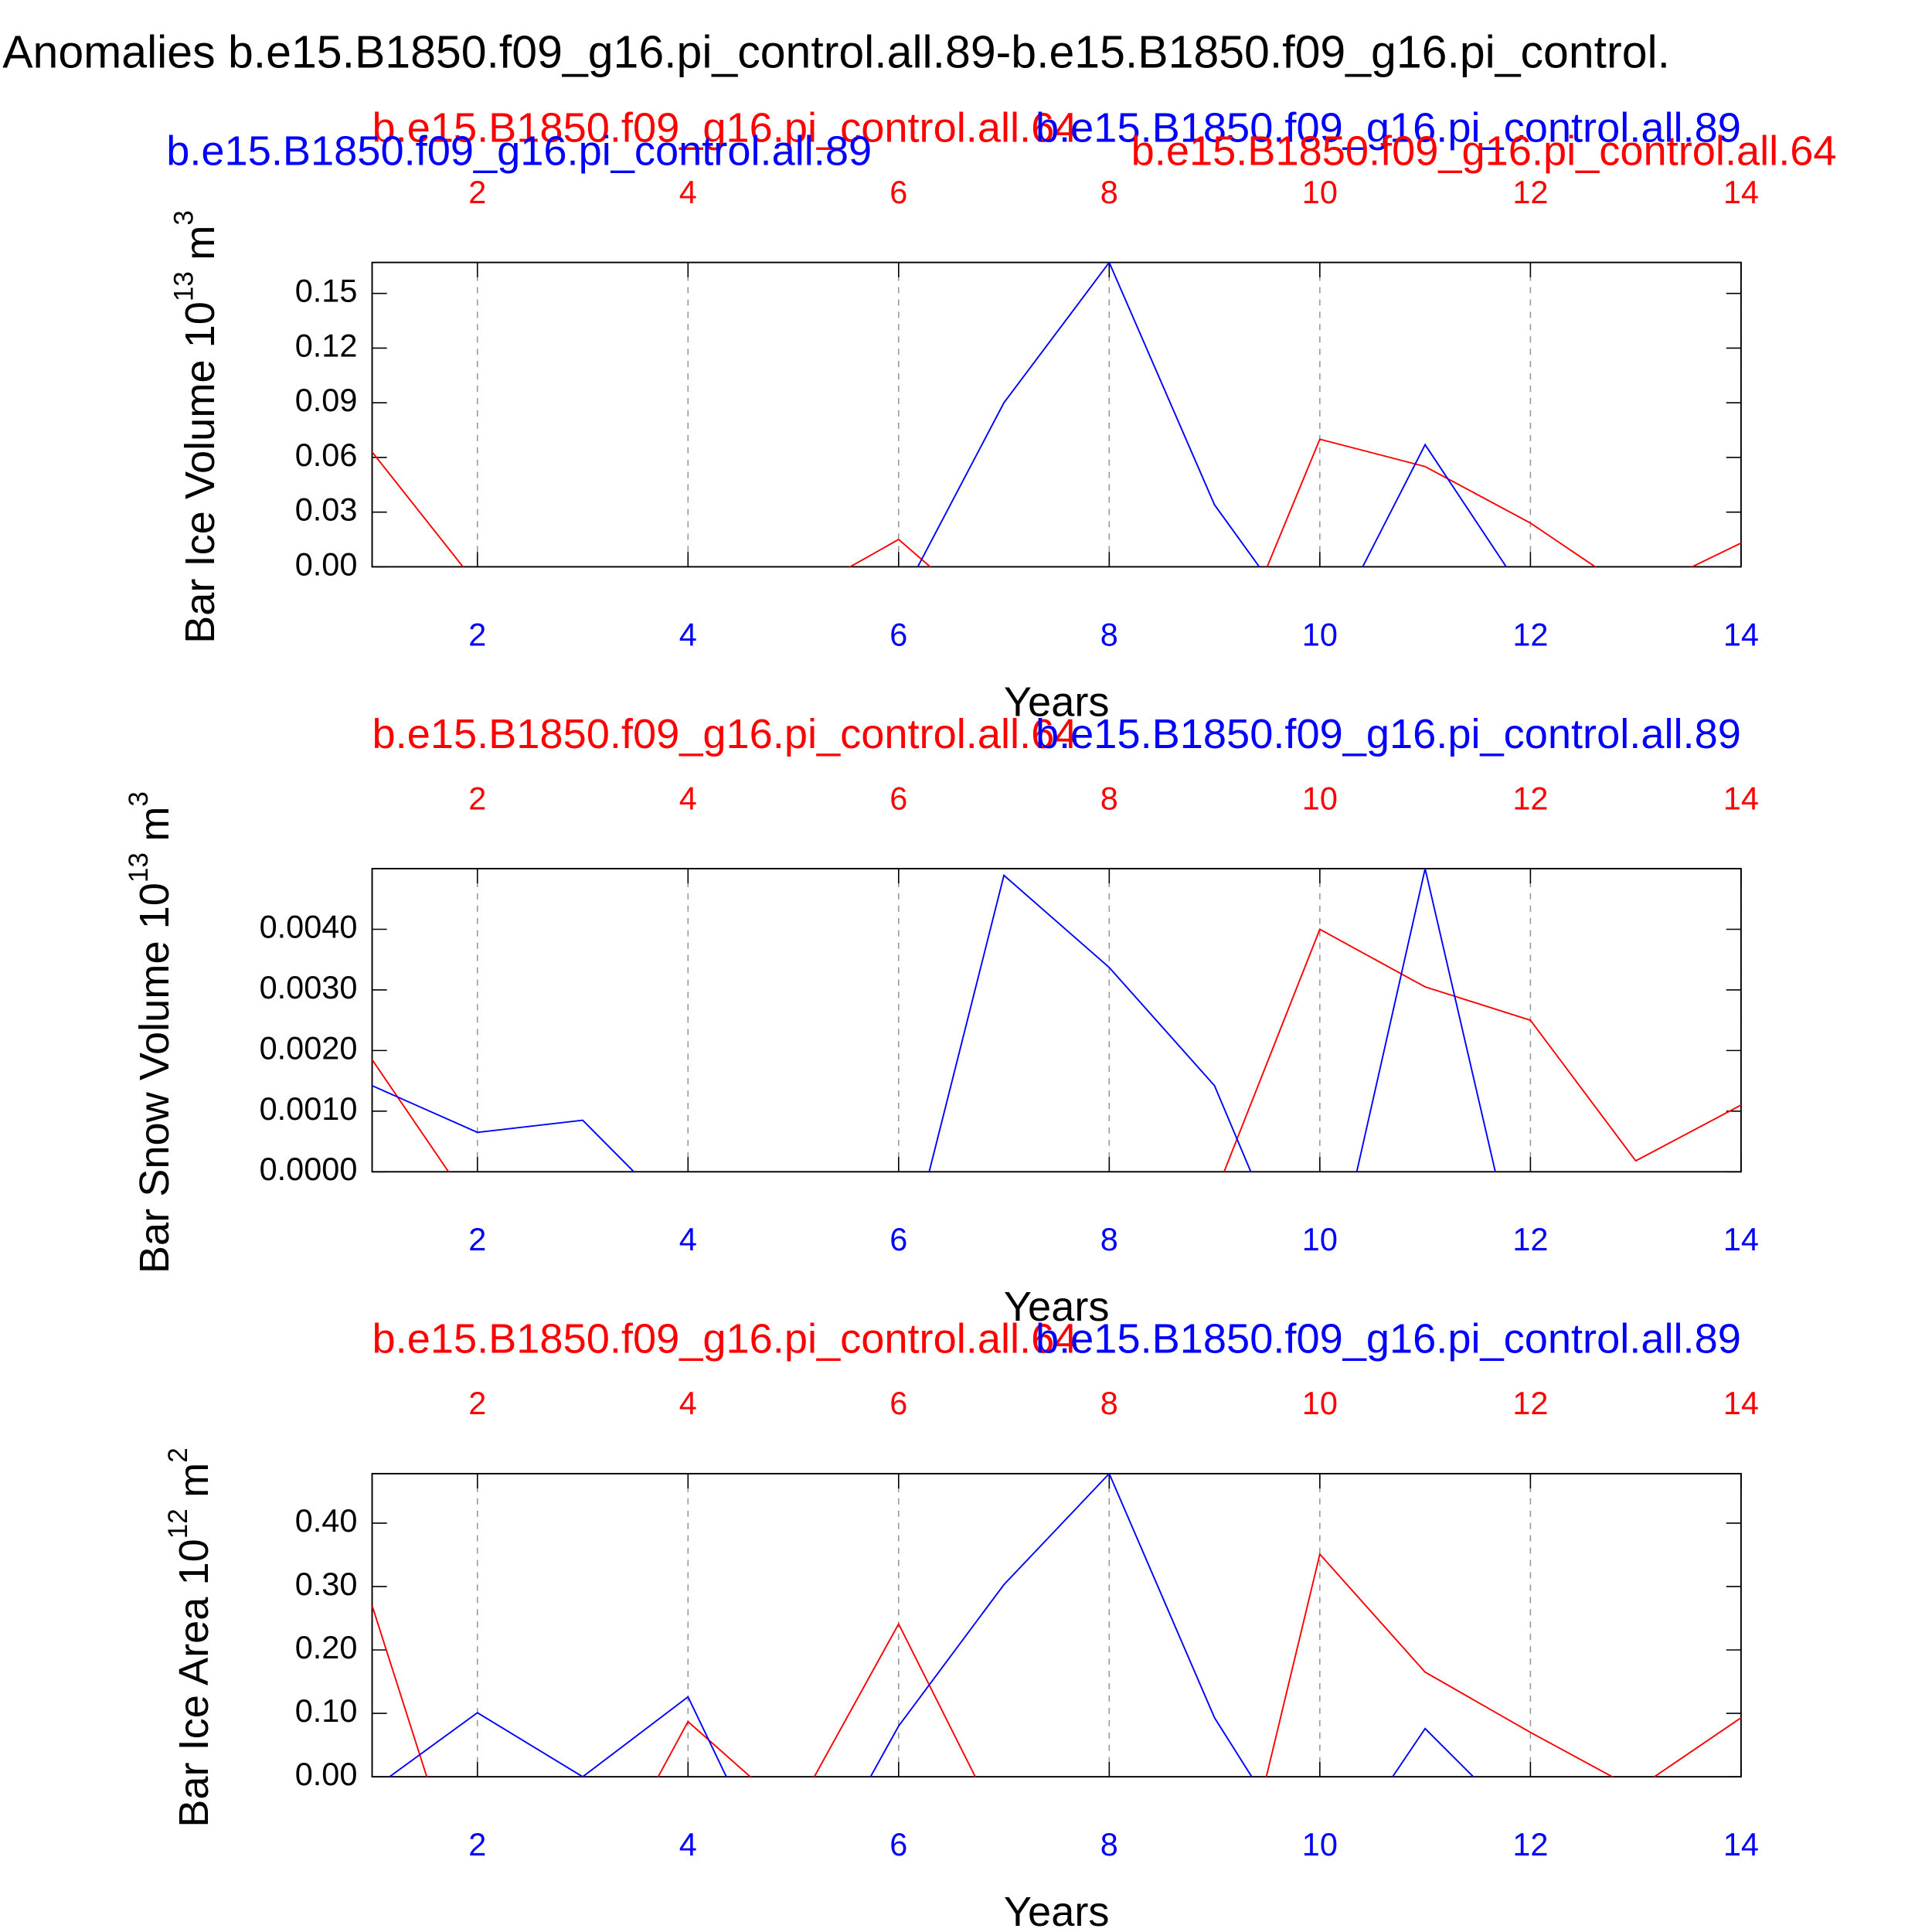  I want to click on y-tick-label: 0.15, so click(326, 291).